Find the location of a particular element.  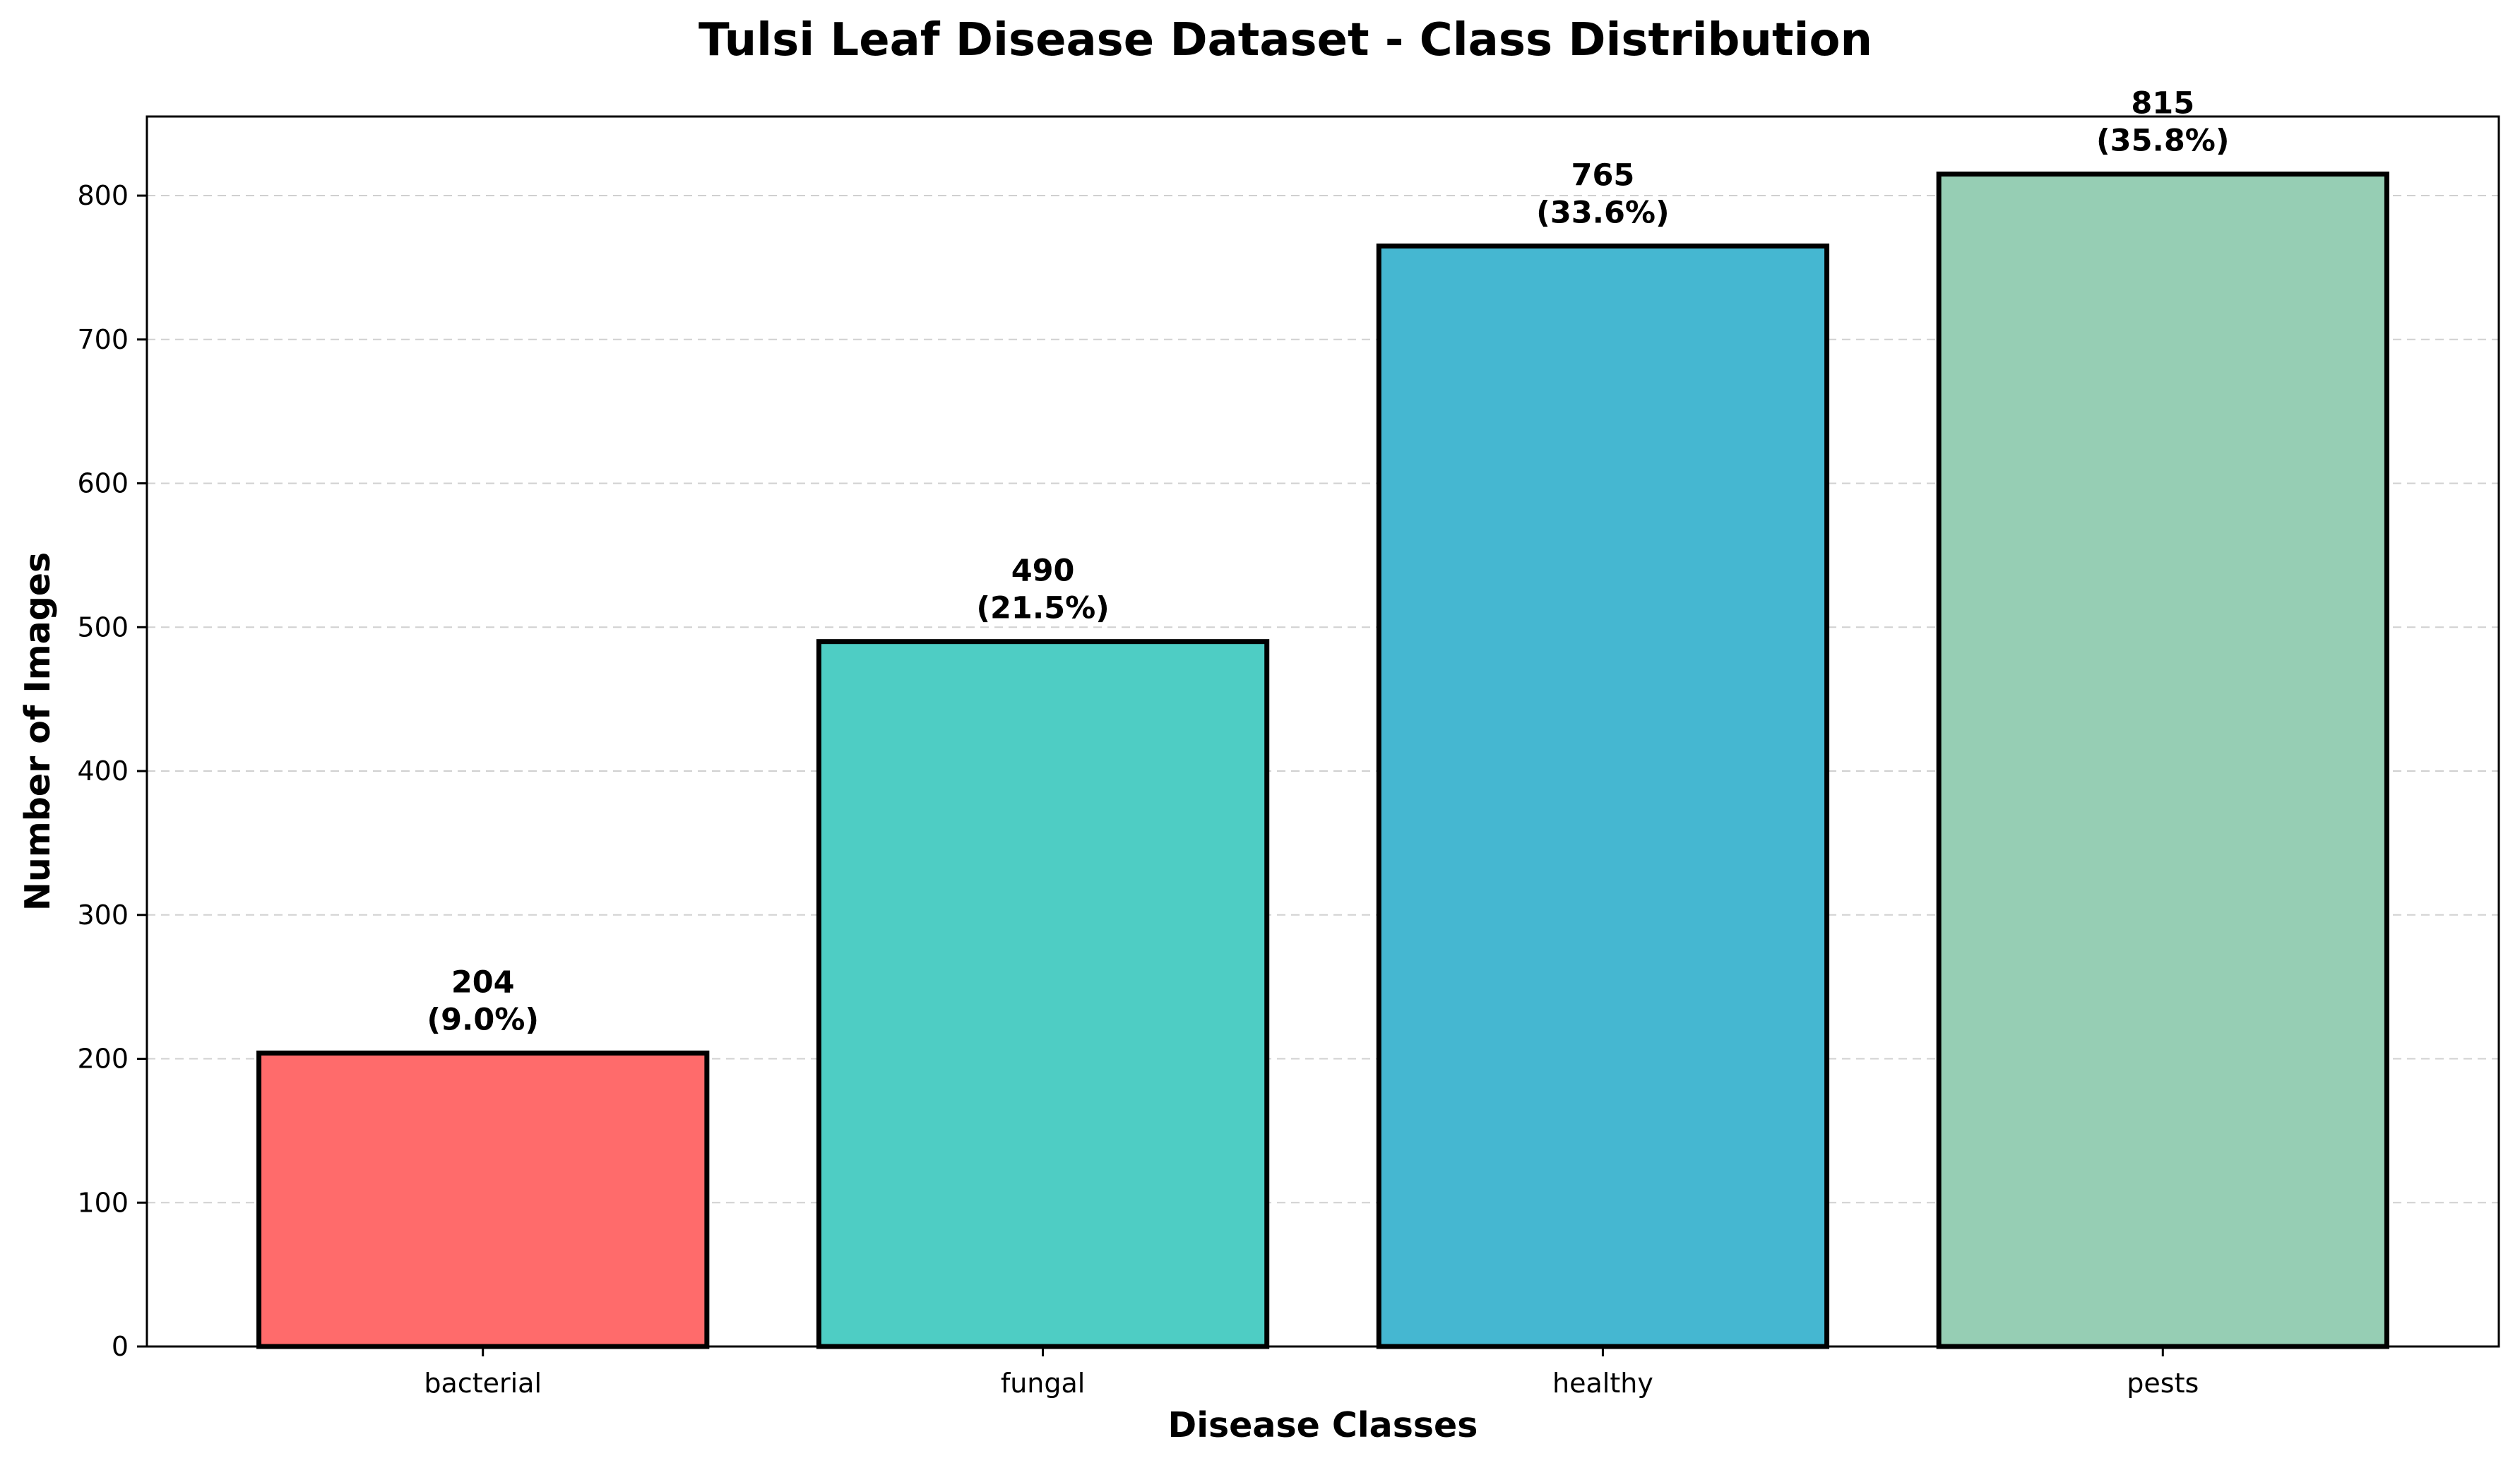

bar-fungal is located at coordinates (1043, 994).